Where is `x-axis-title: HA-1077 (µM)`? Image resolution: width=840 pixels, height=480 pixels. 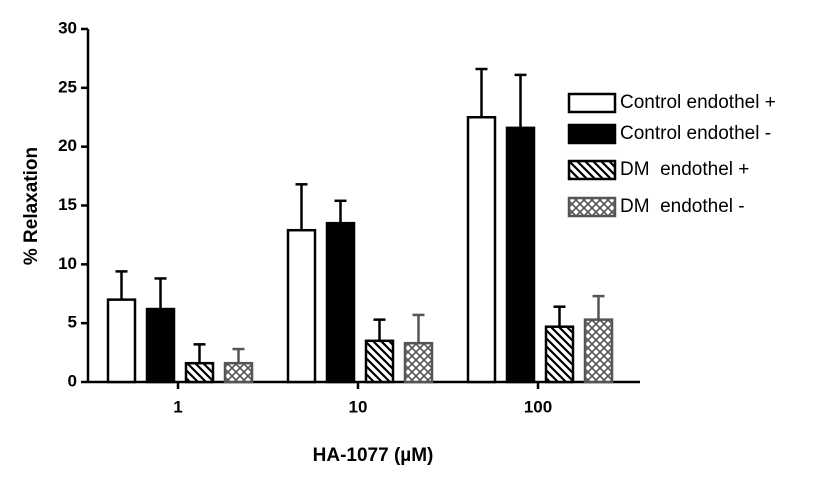 x-axis-title: HA-1077 (µM) is located at coordinates (373, 455).